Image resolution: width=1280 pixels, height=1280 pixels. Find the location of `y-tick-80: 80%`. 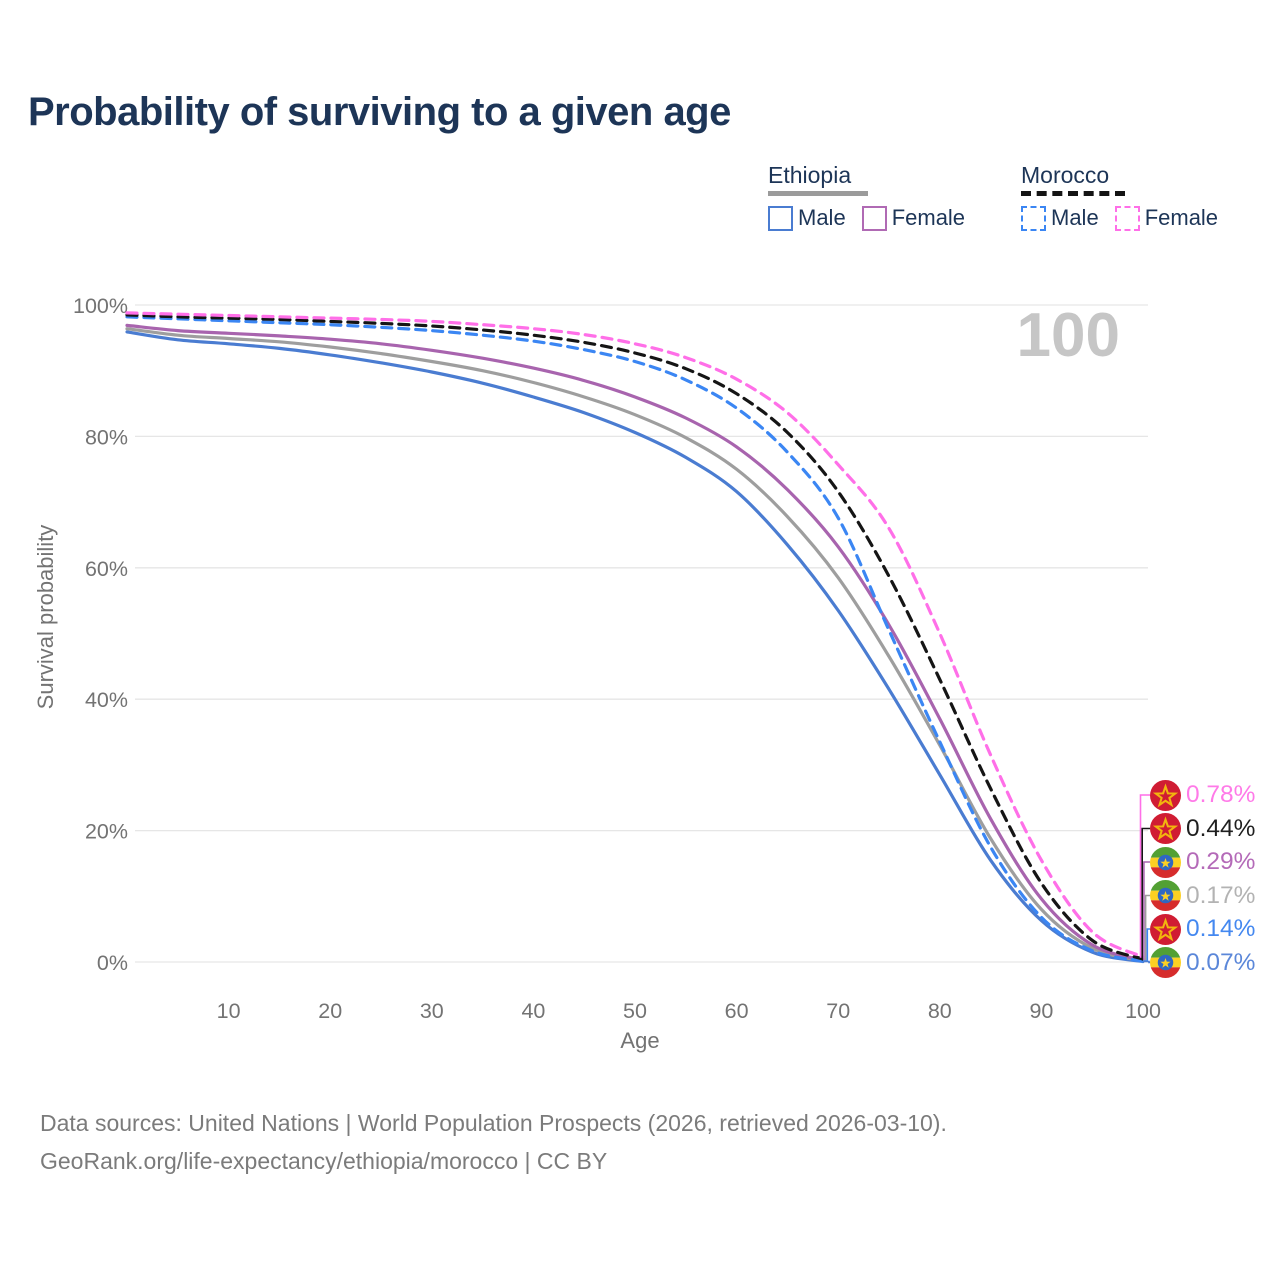

y-tick-80: 80% is located at coordinates (106, 437).